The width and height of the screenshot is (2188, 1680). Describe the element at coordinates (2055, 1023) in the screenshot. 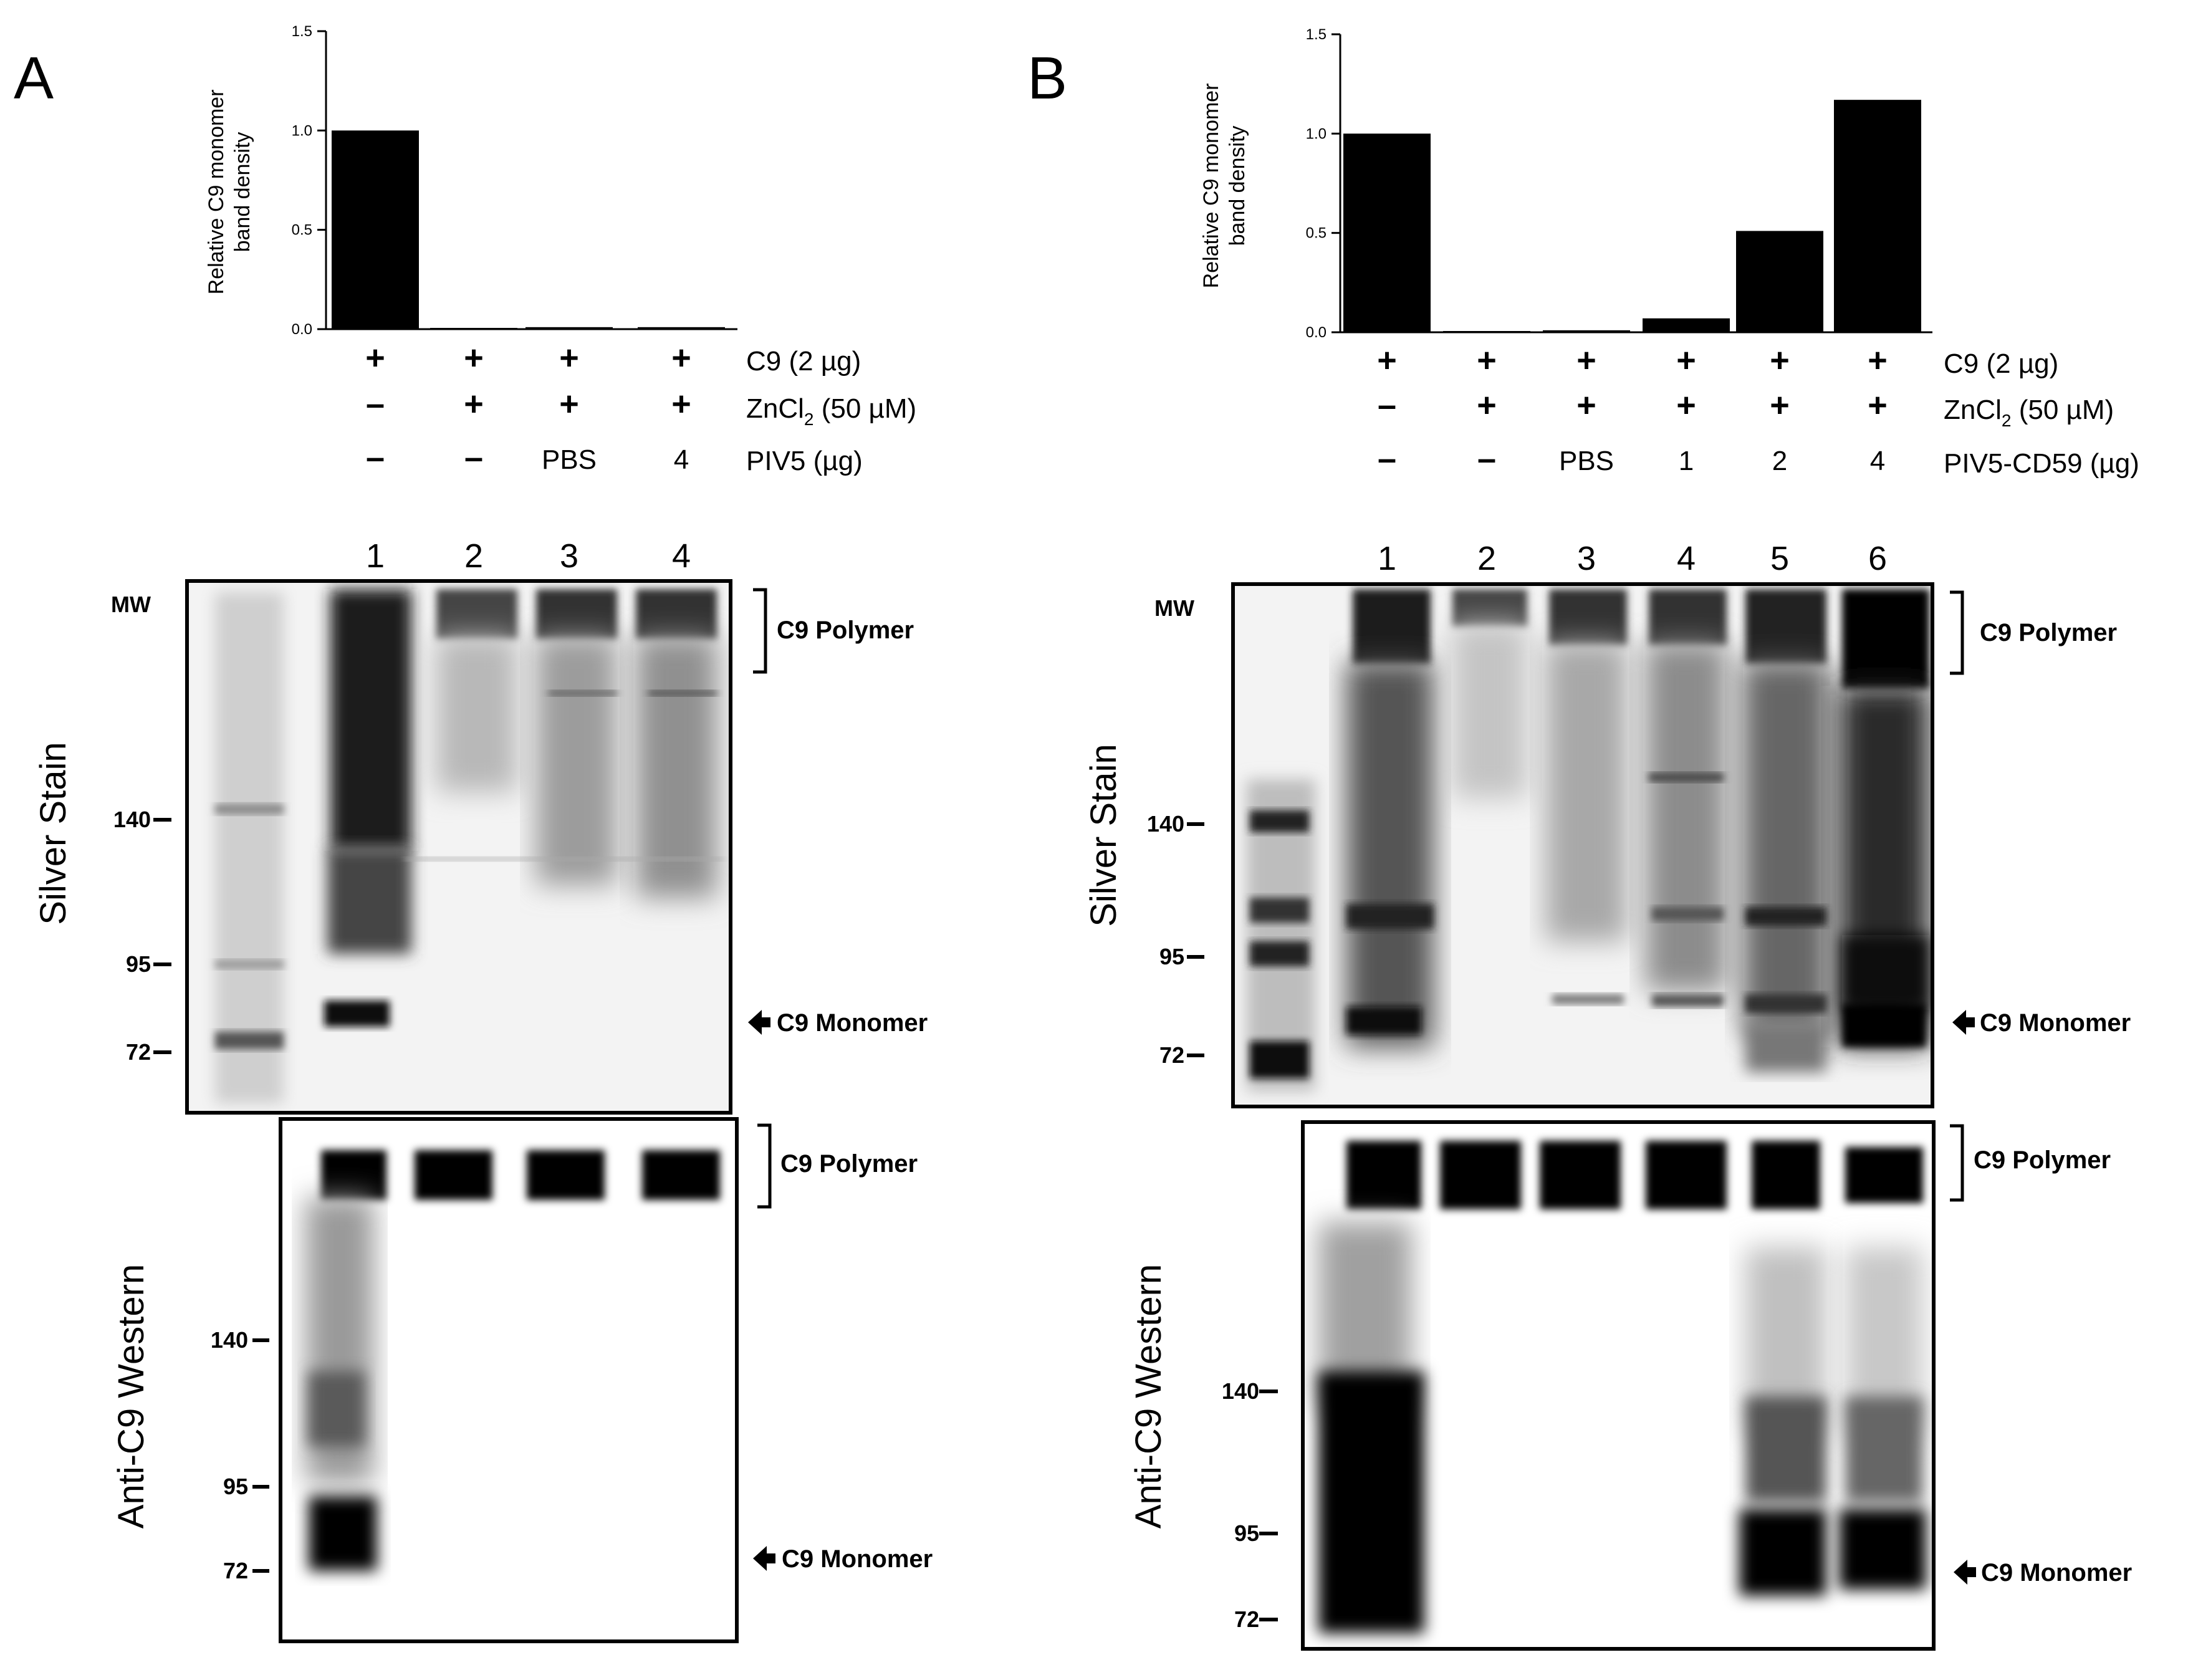

I see `silver-monomer-label-b: C9 Monomer` at that location.